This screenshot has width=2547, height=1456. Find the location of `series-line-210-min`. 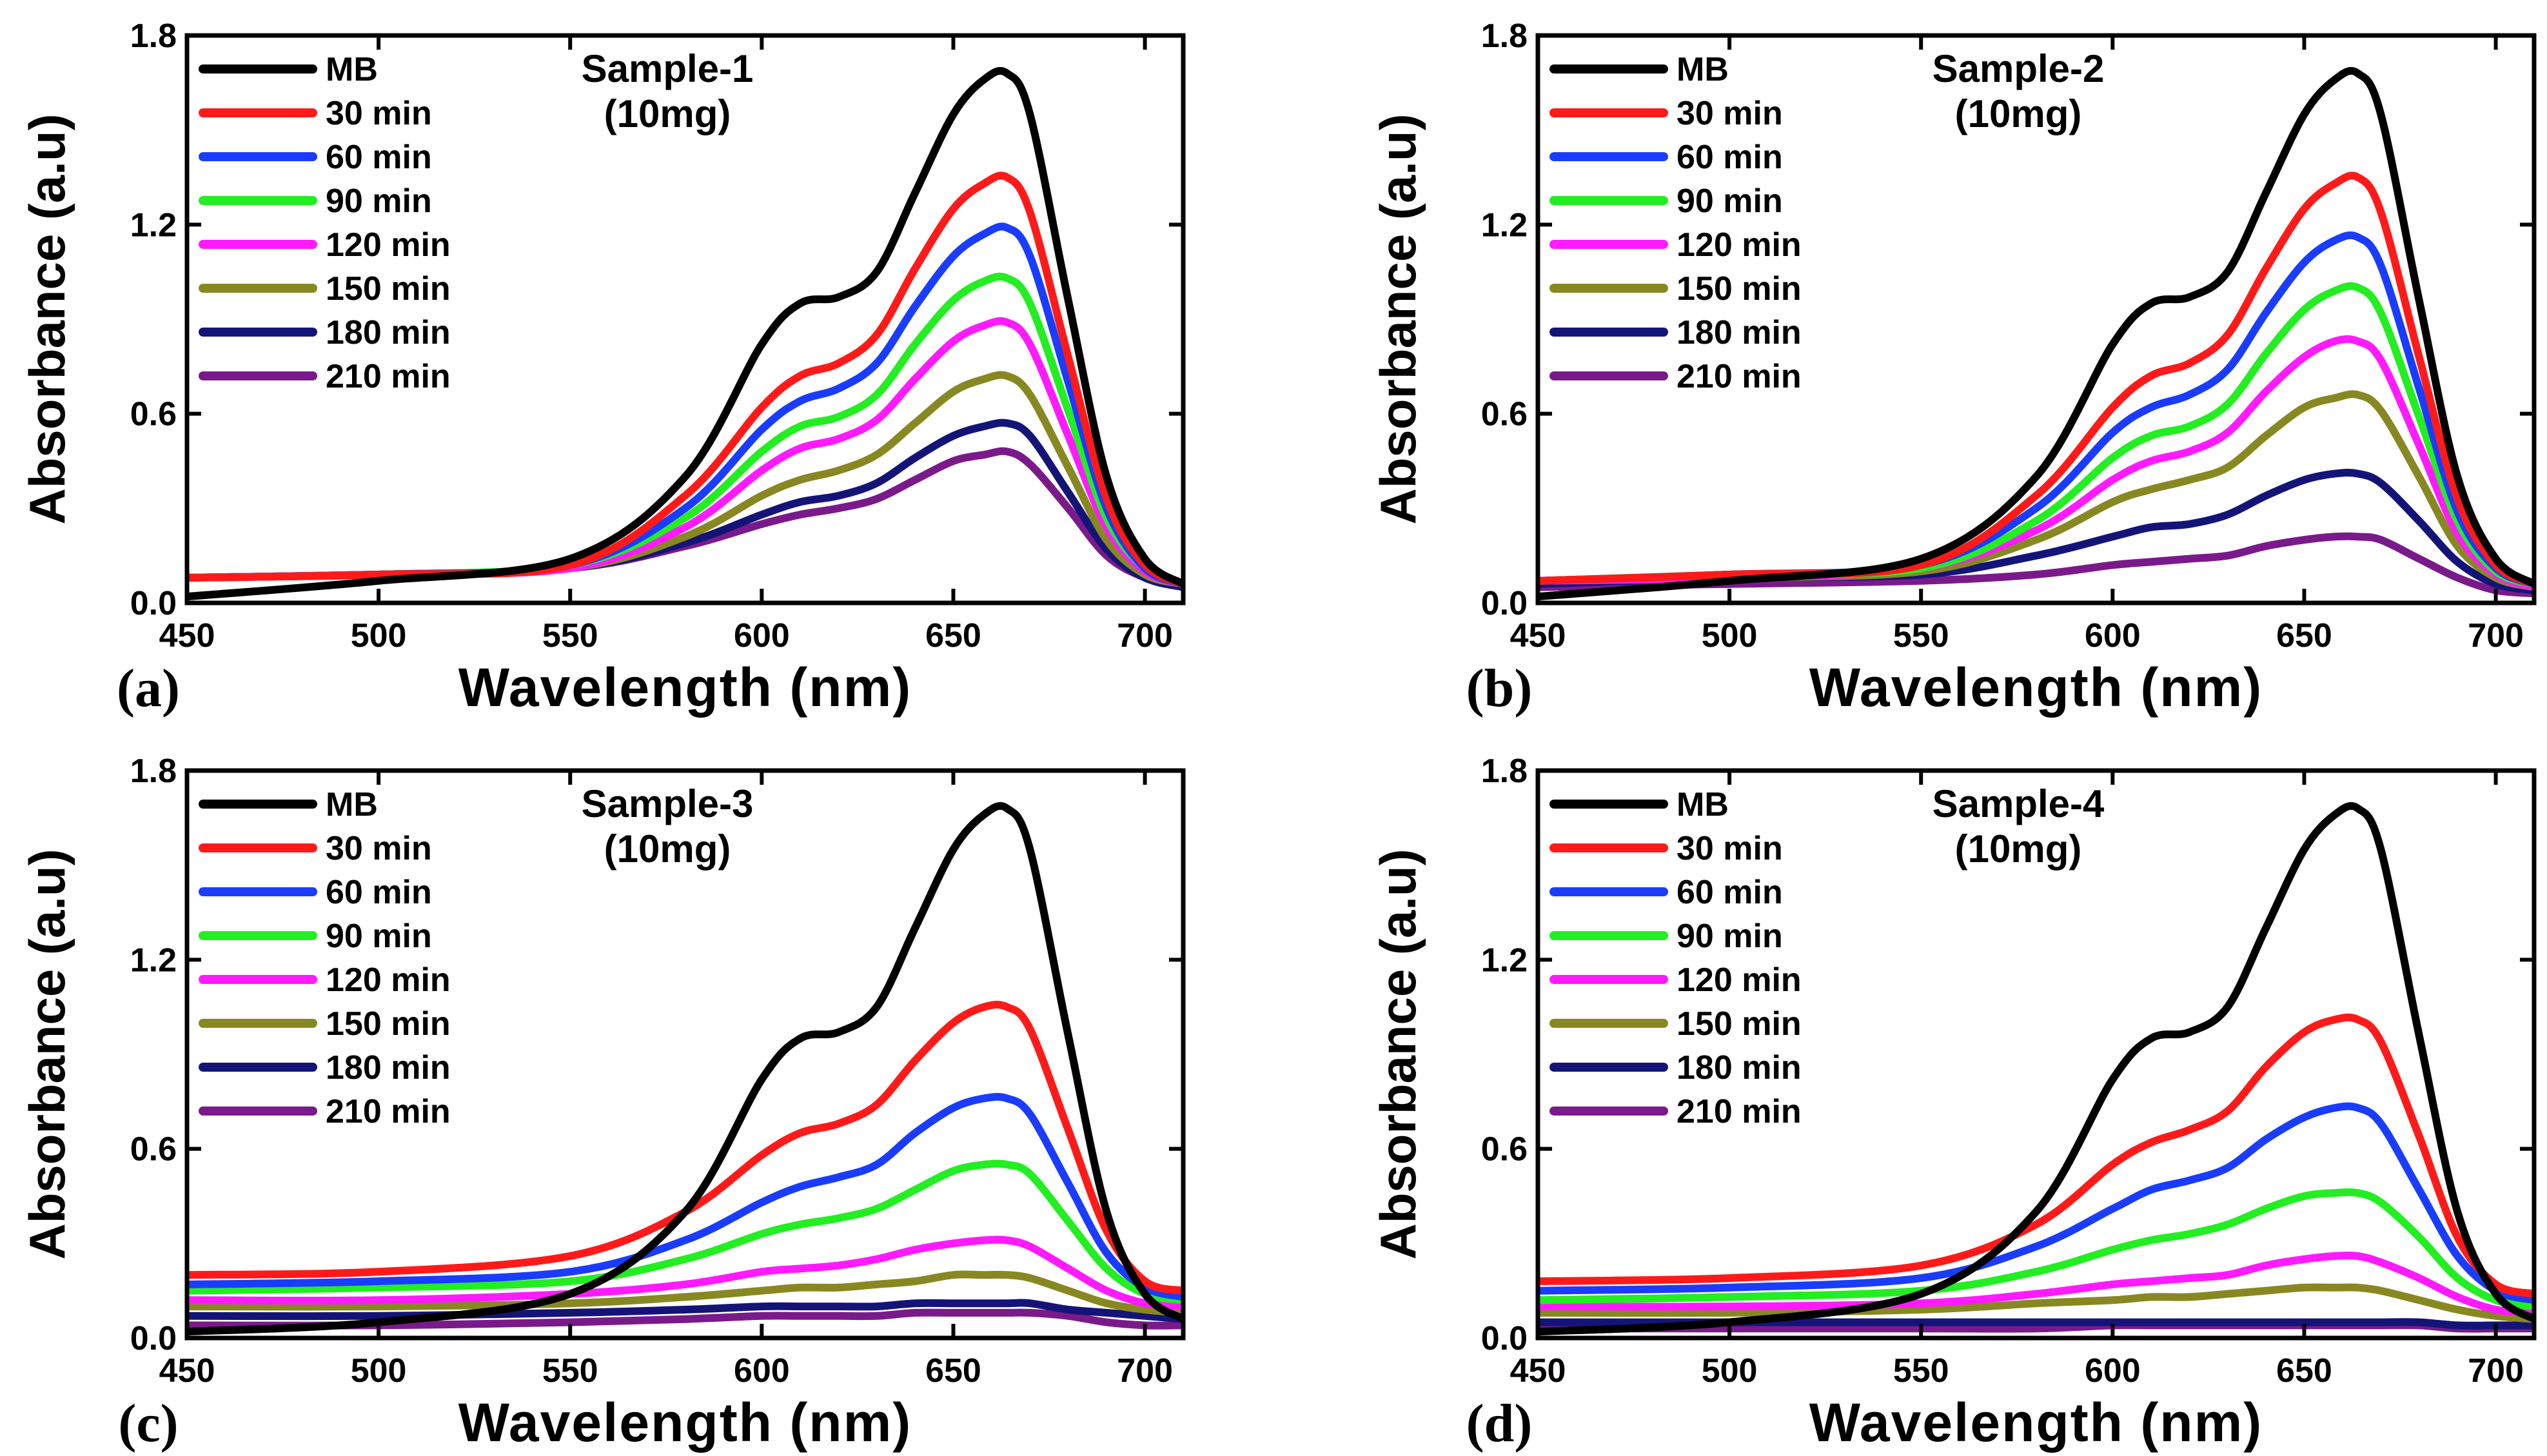

series-line-210-min is located at coordinates (2036, 565).